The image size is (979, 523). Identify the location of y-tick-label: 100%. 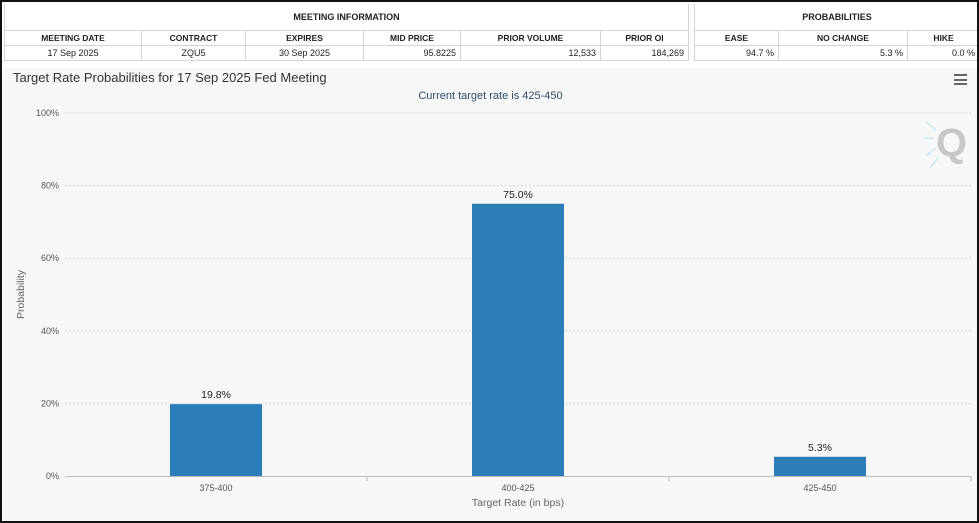
(47, 113).